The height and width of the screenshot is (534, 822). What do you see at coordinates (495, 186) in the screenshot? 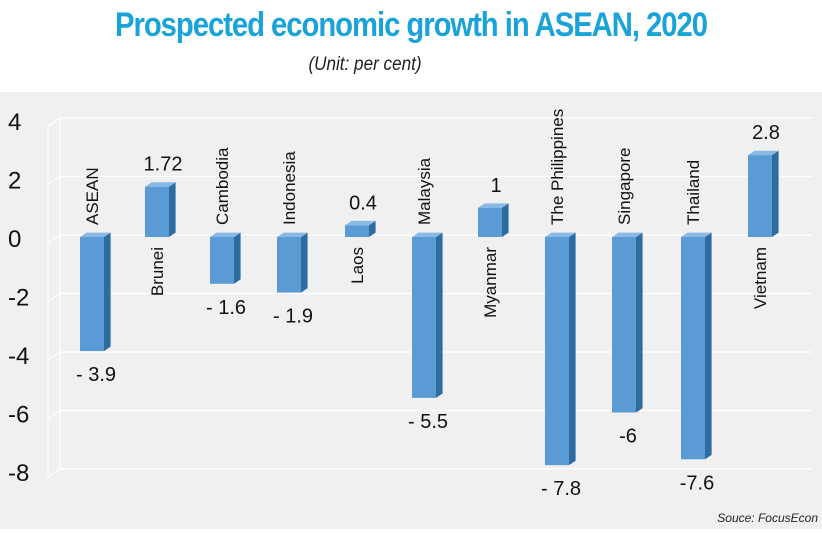
I see `value-label: 1` at bounding box center [495, 186].